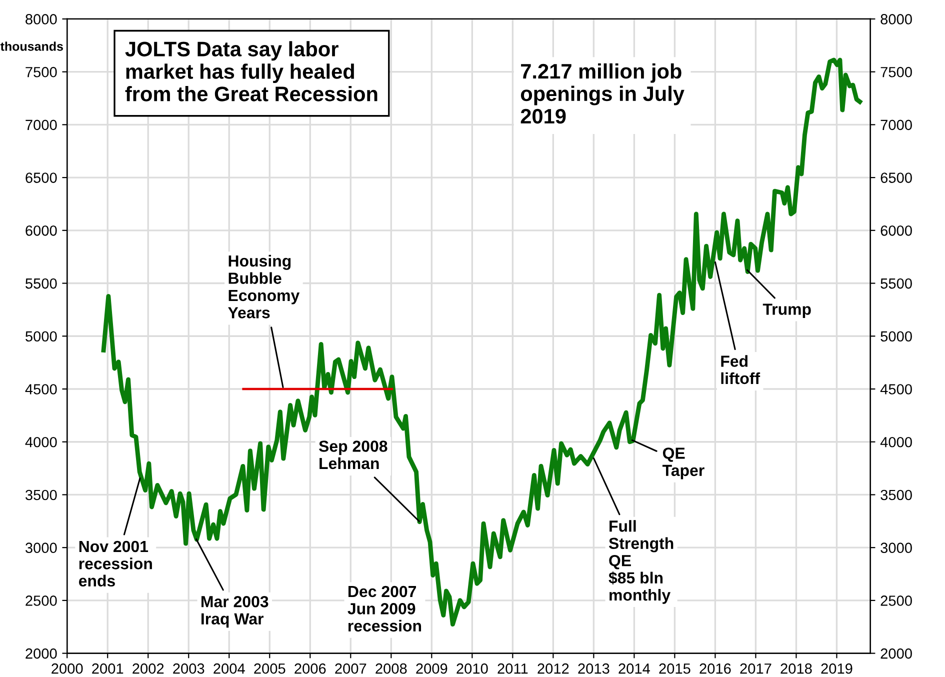  What do you see at coordinates (41, 442) in the screenshot?
I see `y-tick-label: 4000` at bounding box center [41, 442].